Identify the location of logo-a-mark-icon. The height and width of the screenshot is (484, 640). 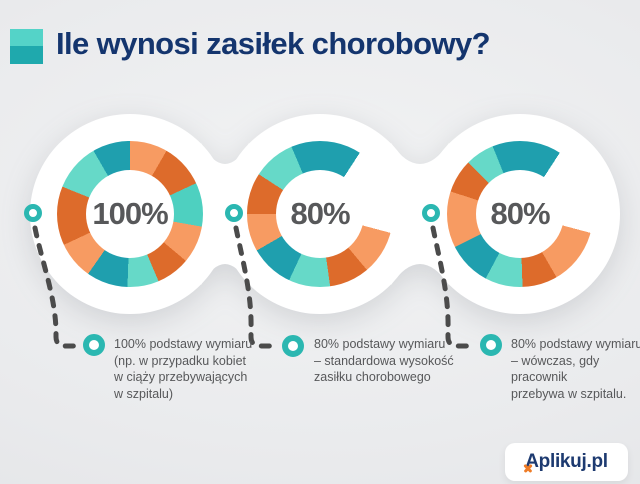
(528, 468).